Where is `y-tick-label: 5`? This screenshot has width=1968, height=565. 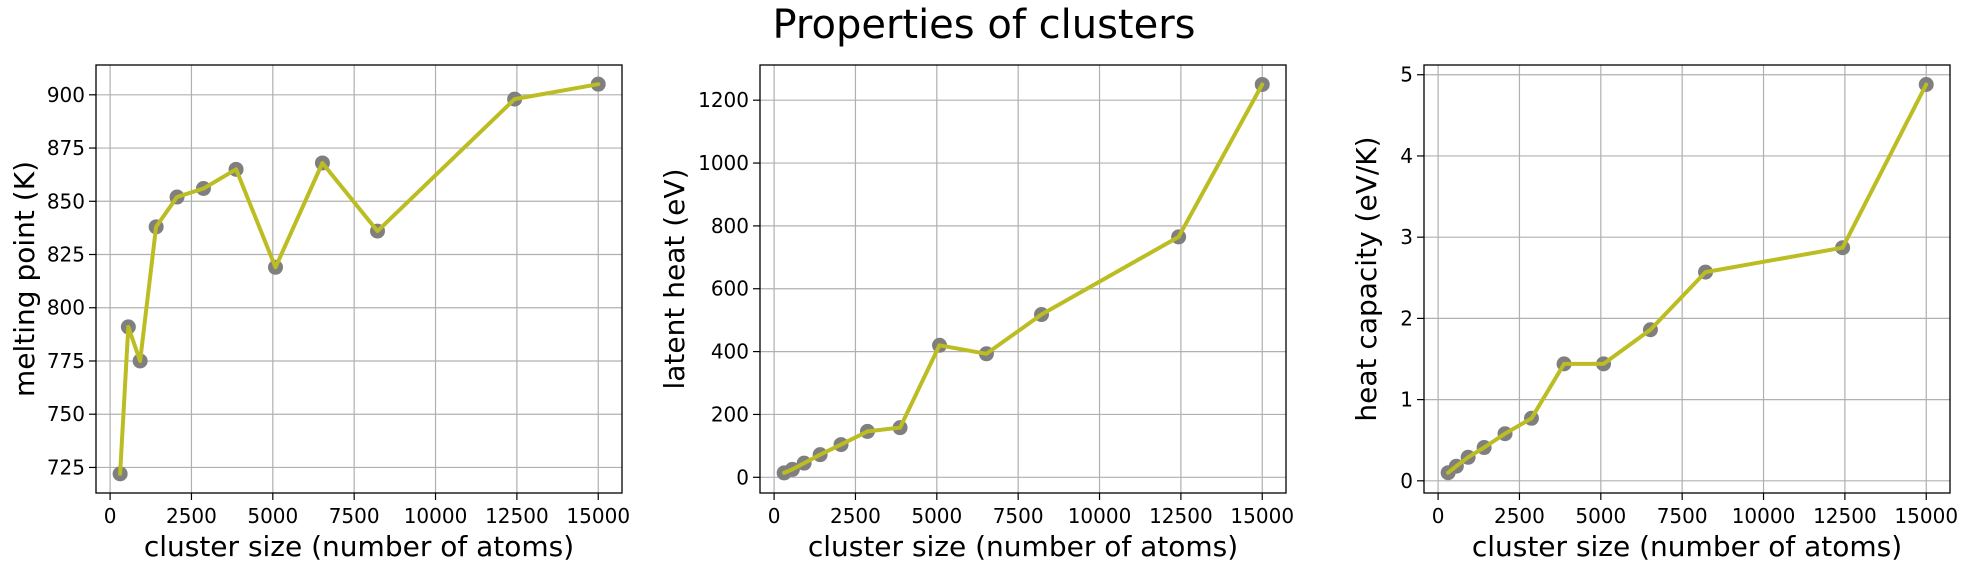 y-tick-label: 5 is located at coordinates (1406, 75).